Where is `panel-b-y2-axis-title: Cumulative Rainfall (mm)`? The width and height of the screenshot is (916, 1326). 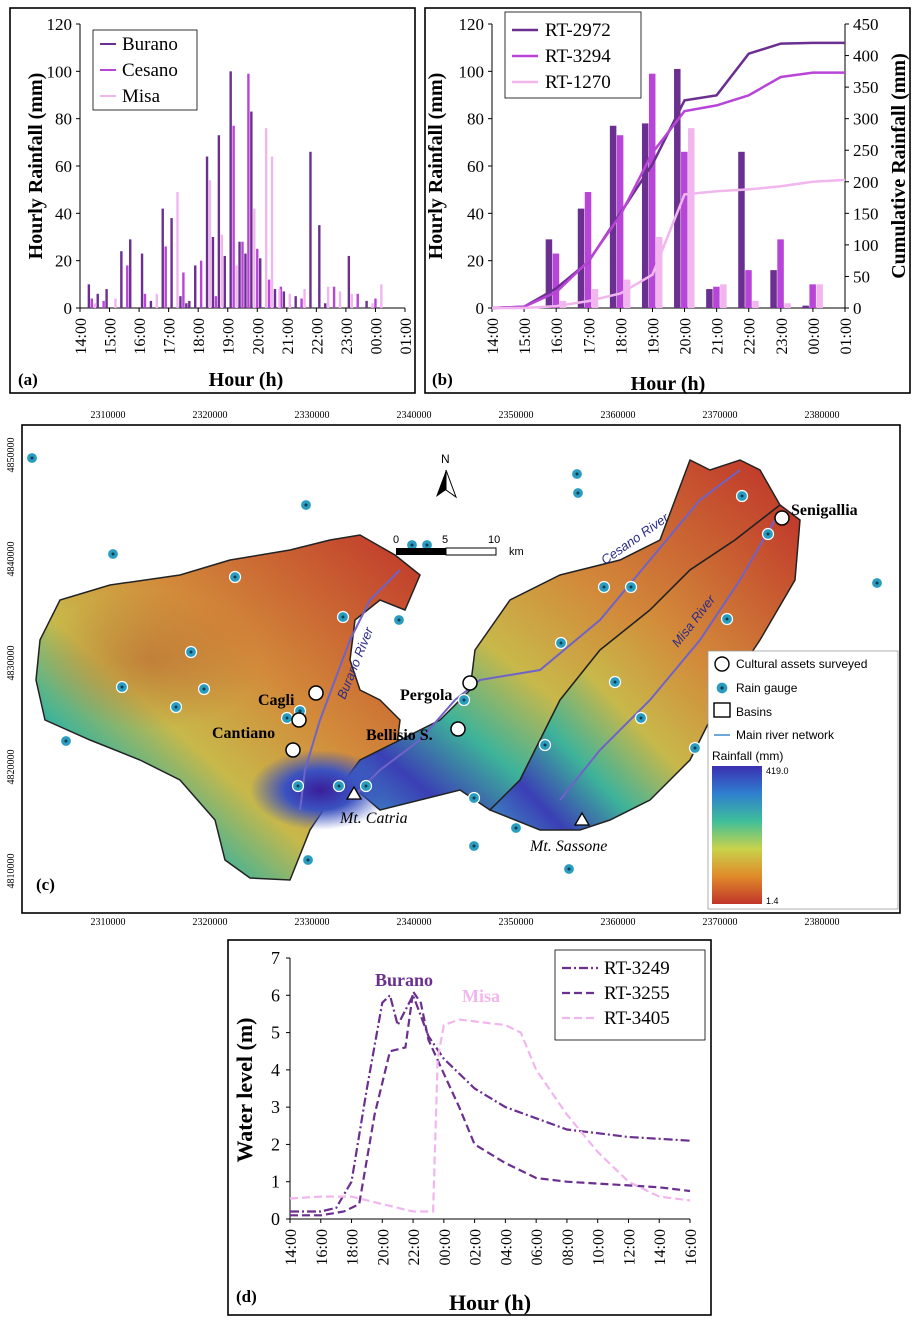 panel-b-y2-axis-title: Cumulative Rainfall (mm) is located at coordinates (899, 166).